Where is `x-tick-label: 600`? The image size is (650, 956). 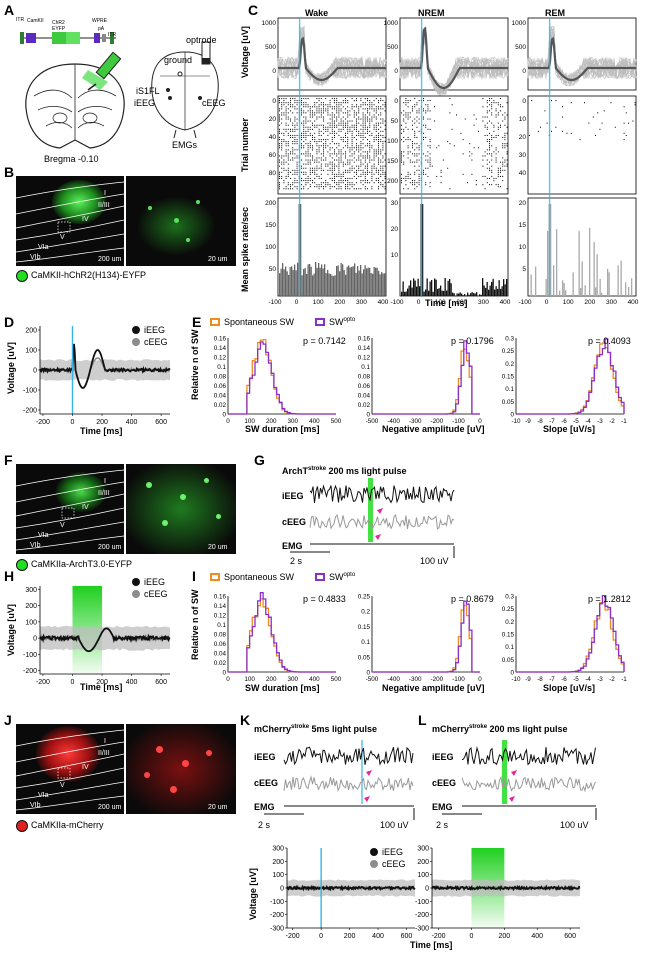 x-tick-label: 600 is located at coordinates (407, 936).